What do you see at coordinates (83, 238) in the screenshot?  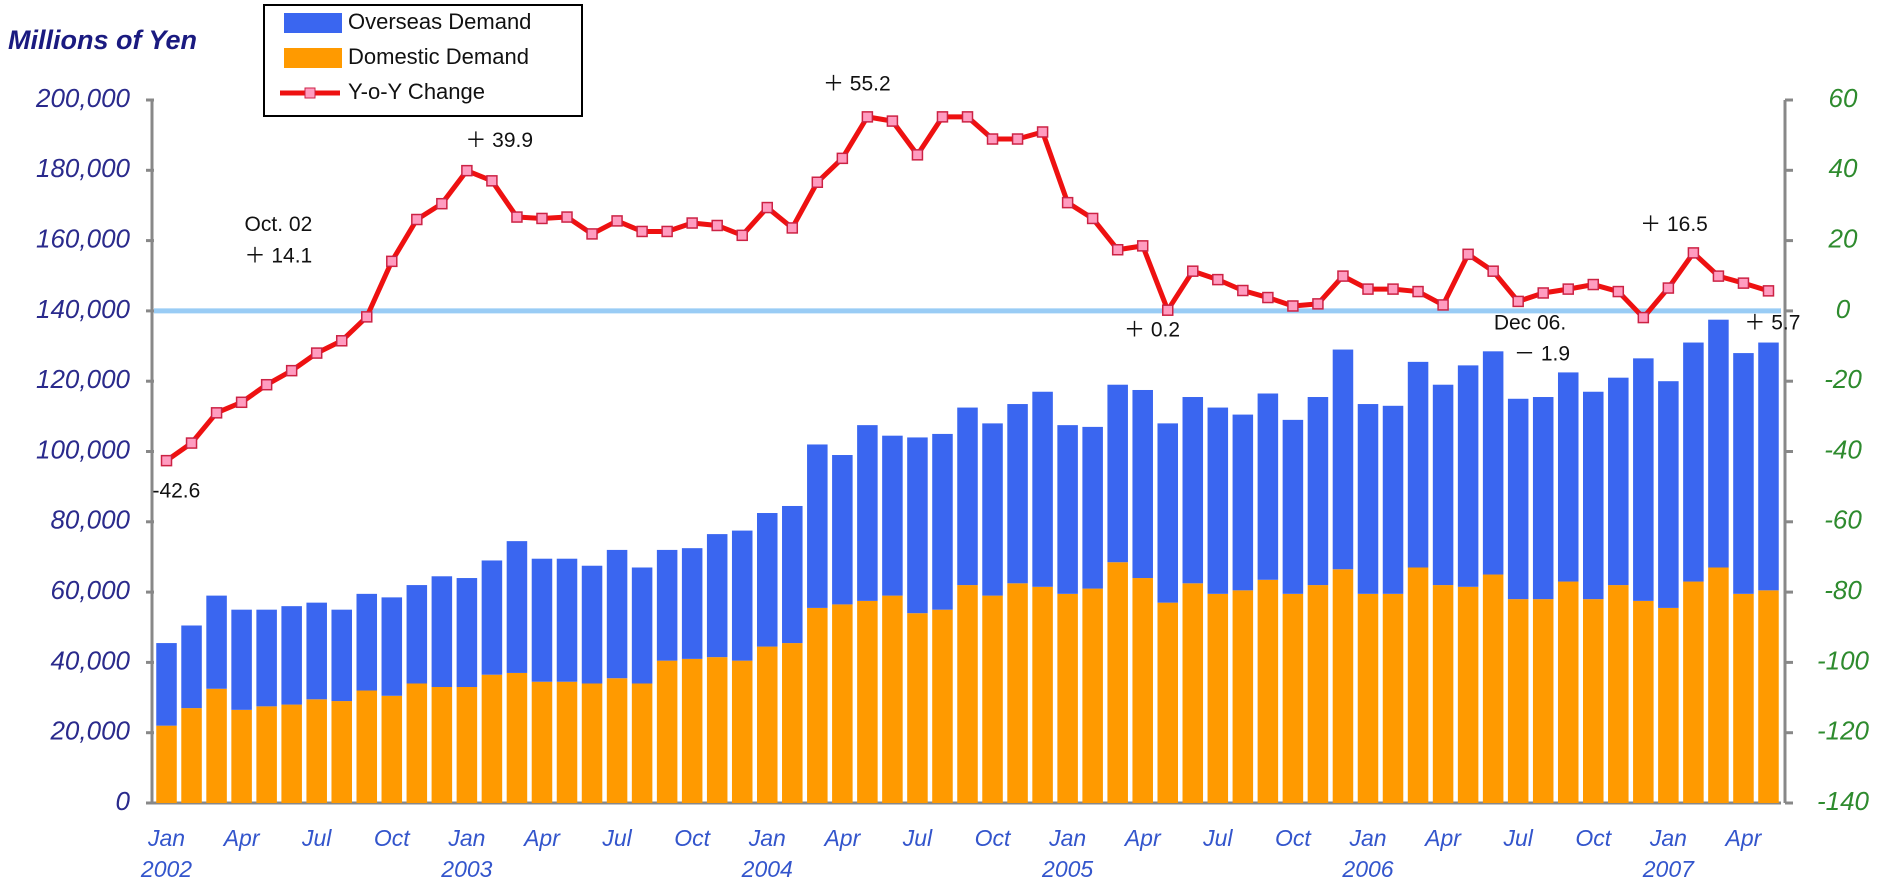 I see `y-tick-label: 160,000` at bounding box center [83, 238].